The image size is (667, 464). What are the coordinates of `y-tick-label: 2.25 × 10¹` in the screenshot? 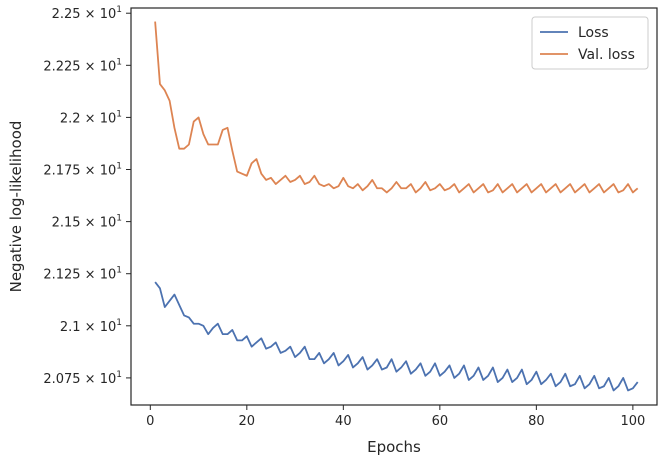 It's located at (87, 13).